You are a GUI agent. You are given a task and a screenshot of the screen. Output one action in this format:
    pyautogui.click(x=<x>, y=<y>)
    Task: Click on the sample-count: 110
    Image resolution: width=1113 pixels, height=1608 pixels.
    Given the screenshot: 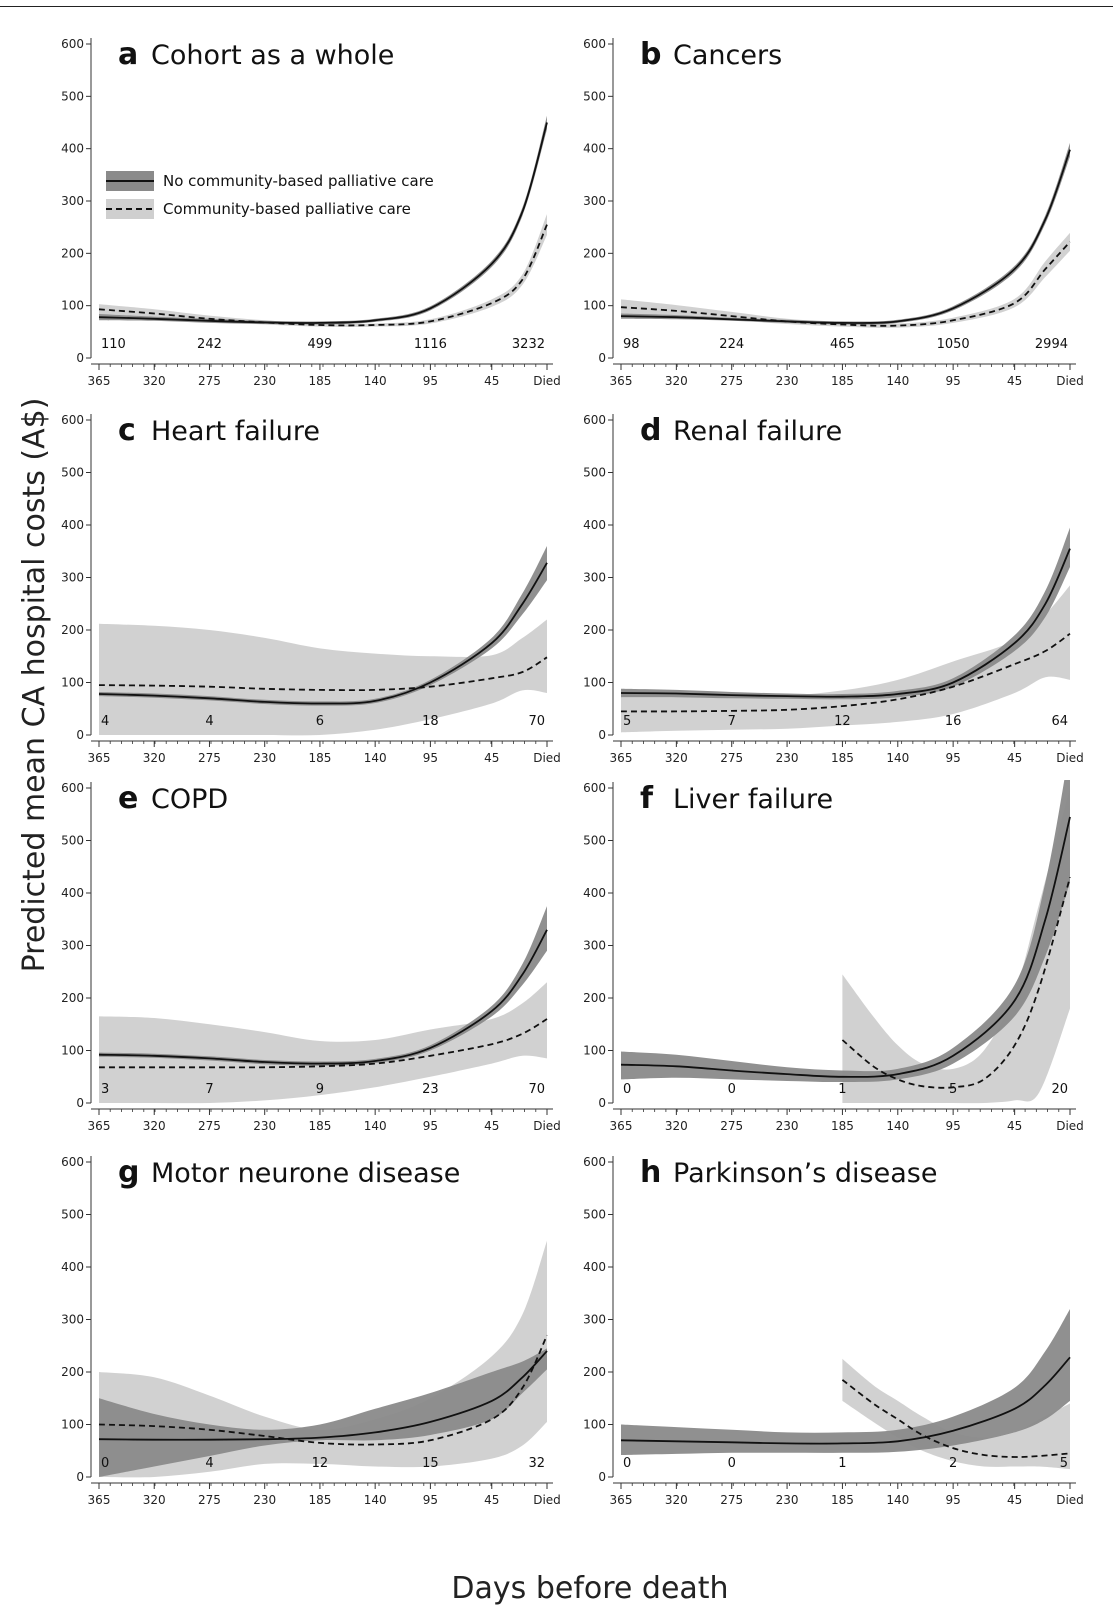 What is the action you would take?
    pyautogui.click(x=113, y=344)
    